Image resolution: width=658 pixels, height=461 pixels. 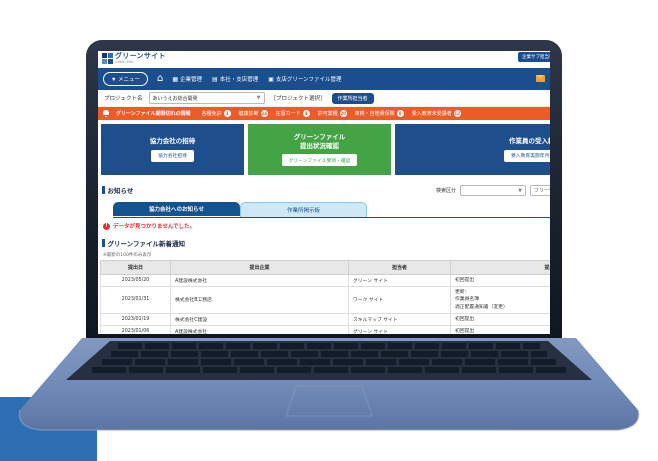 What do you see at coordinates (106, 226) in the screenshot?
I see `error-icon: !` at bounding box center [106, 226].